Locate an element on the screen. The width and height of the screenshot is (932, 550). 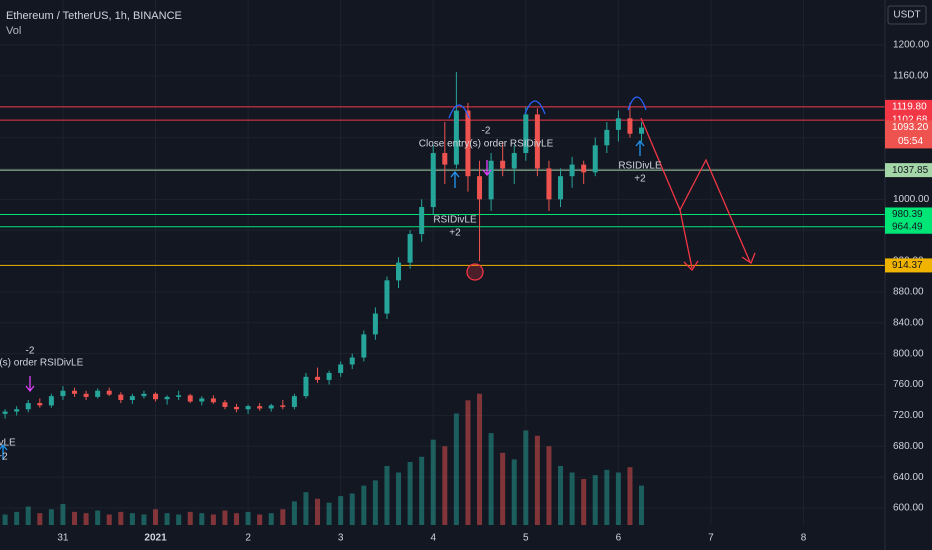
volume-label: Vol is located at coordinates (13, 31).